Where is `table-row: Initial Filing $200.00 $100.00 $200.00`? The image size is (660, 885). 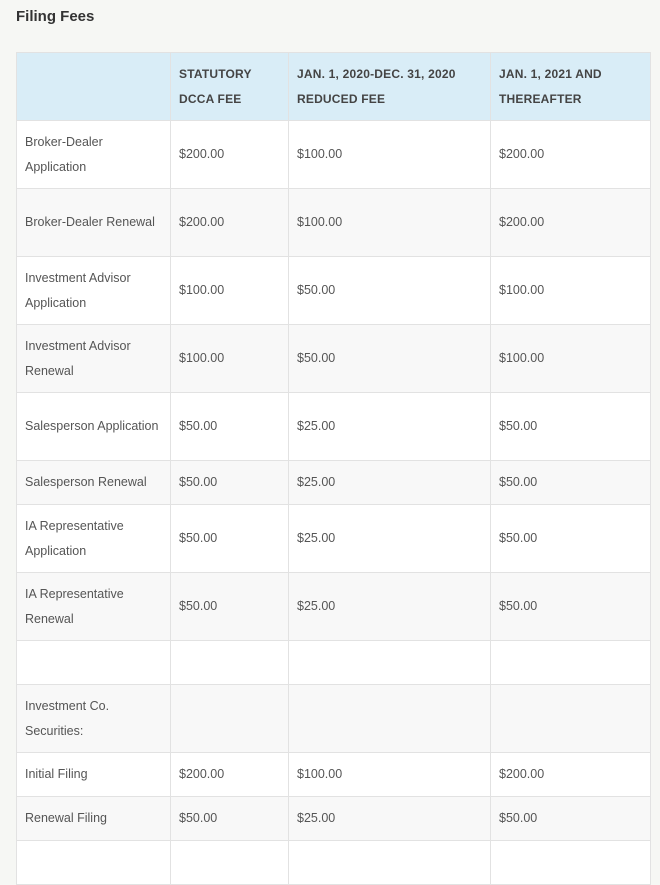
table-row: Initial Filing $200.00 $100.00 $200.00 is located at coordinates (333, 774).